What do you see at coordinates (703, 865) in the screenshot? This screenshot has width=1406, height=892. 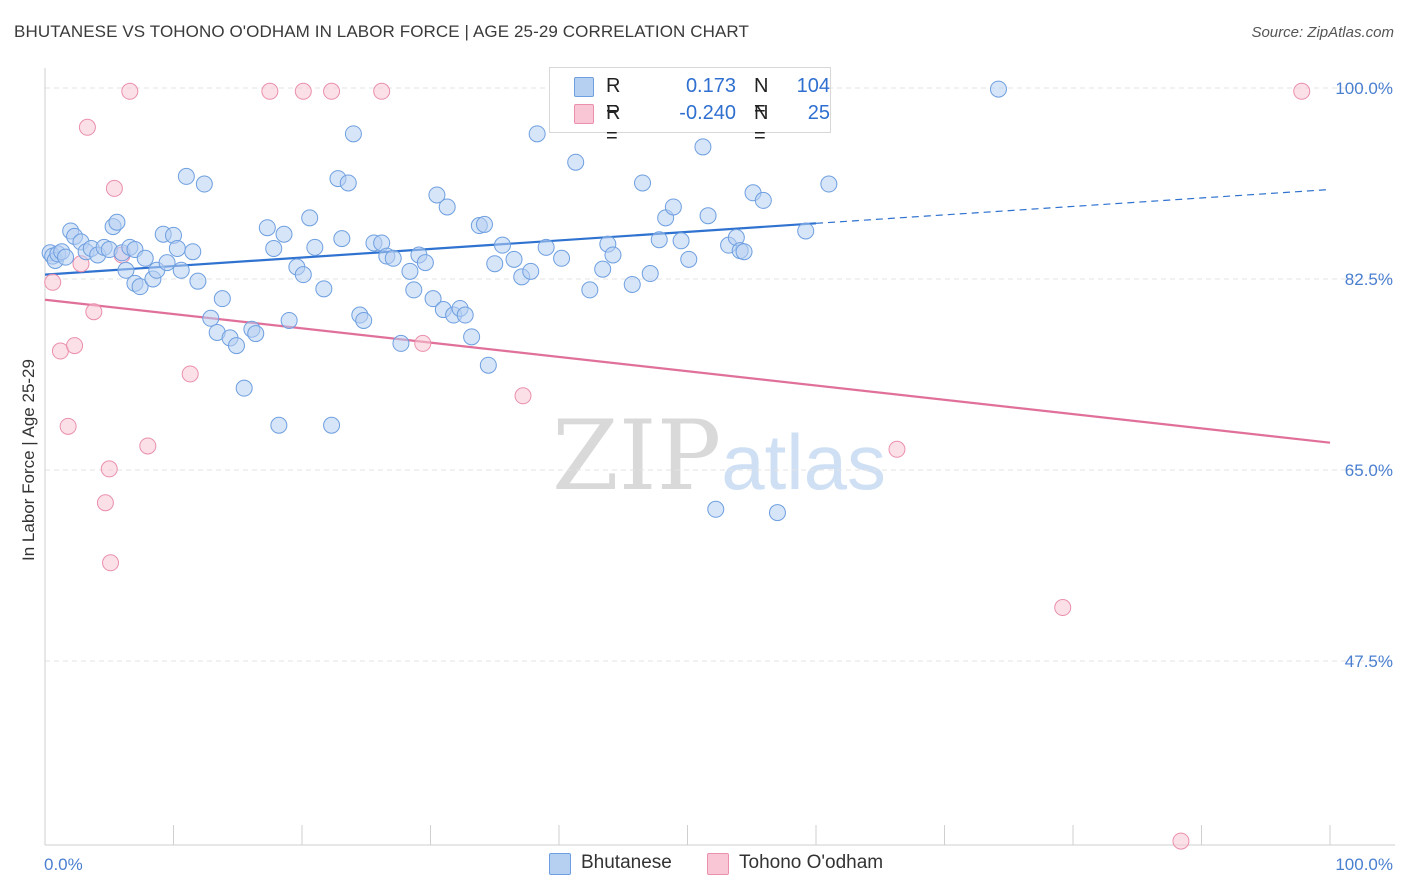 I see `series-legend: Bhutanese Tohono O'odham` at bounding box center [703, 865].